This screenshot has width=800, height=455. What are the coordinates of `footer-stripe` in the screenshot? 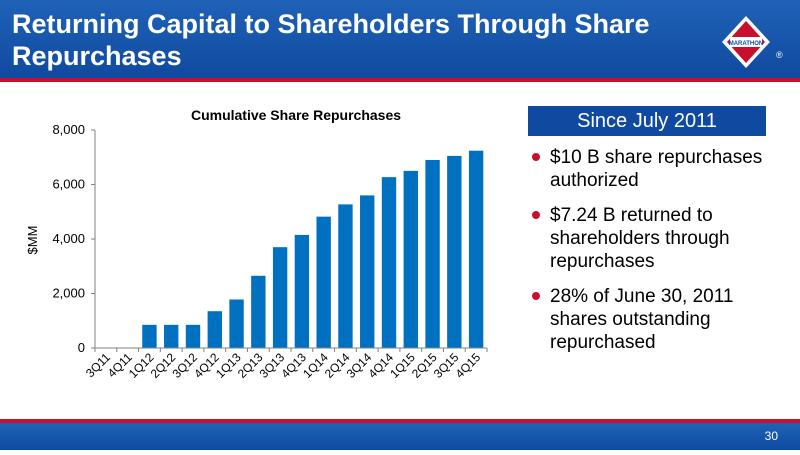 It's located at (400, 421).